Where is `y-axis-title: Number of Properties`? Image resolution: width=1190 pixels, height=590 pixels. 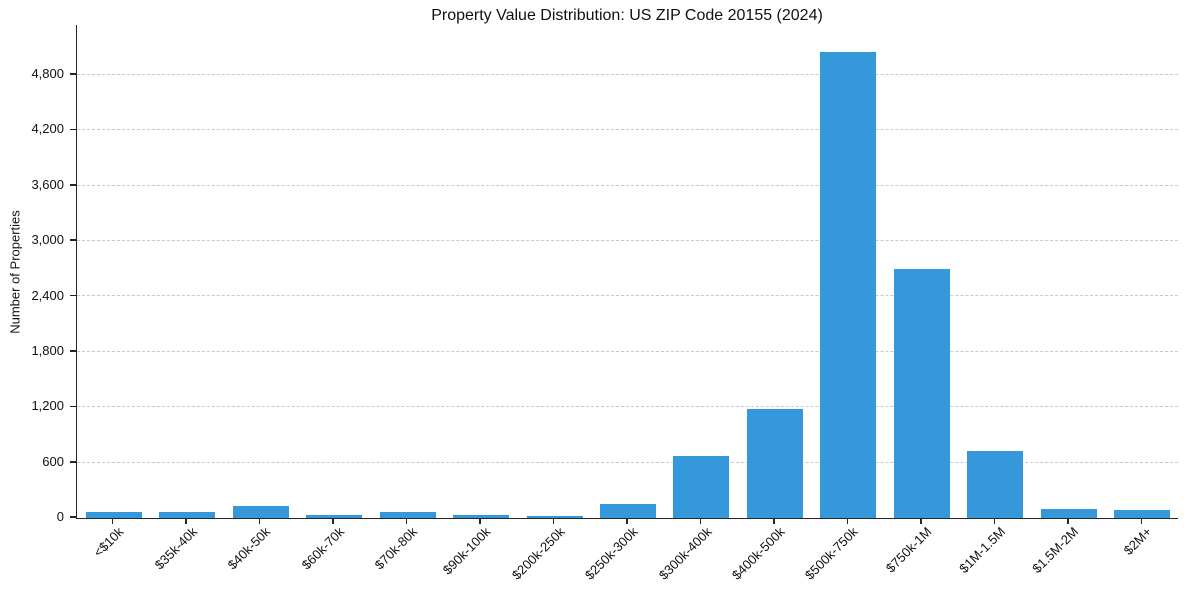 y-axis-title: Number of Properties is located at coordinates (15, 272).